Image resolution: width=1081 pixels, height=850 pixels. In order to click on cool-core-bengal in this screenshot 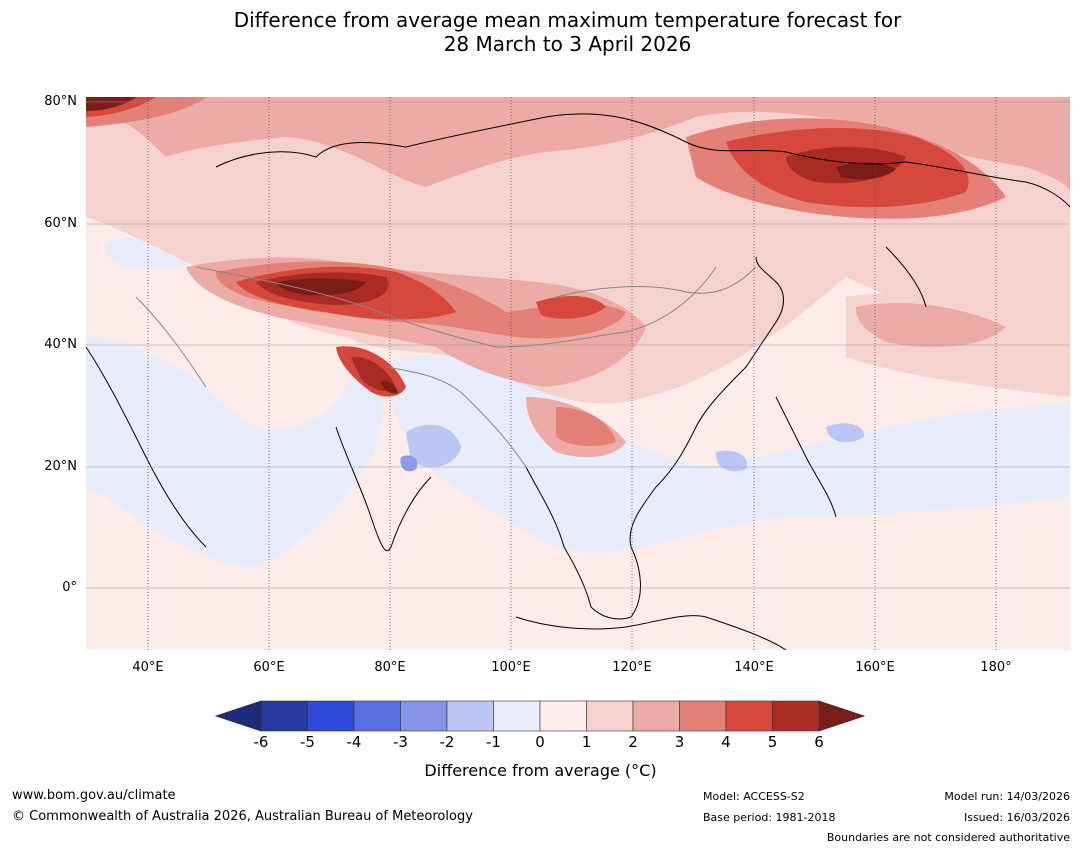, I will do `click(433, 445)`.